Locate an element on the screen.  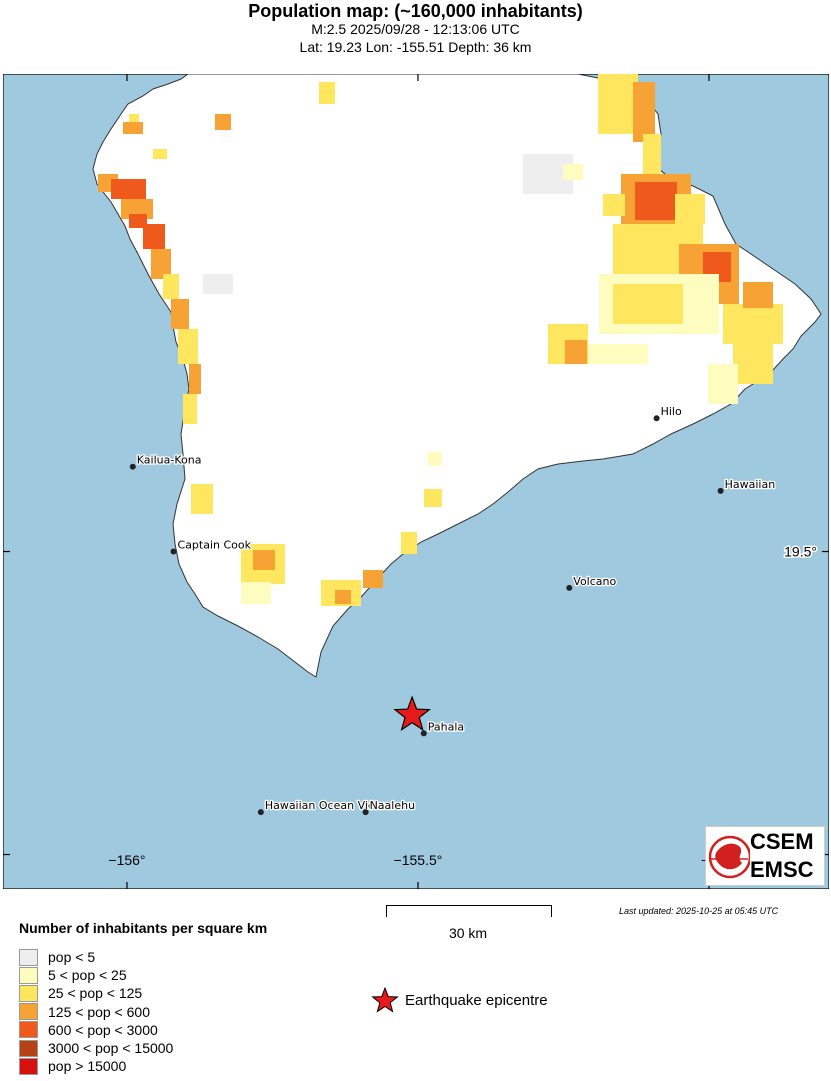
legend-item: 3000 < pop < 15000 is located at coordinates (96, 1048).